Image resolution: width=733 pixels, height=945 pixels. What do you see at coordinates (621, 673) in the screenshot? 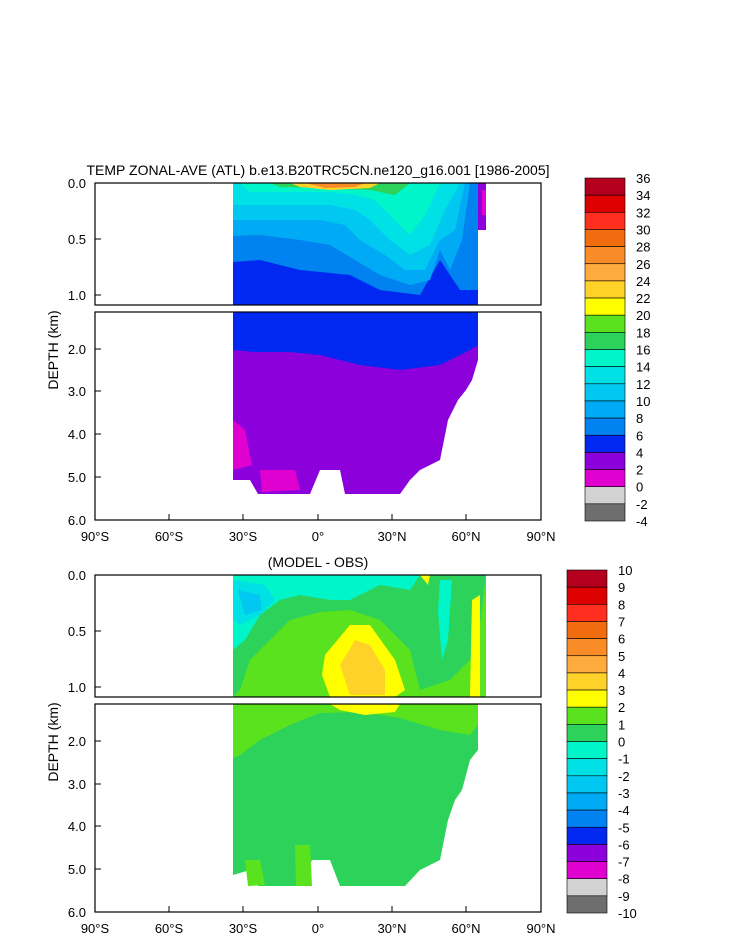
I see `colorbar-2-label: 4` at bounding box center [621, 673].